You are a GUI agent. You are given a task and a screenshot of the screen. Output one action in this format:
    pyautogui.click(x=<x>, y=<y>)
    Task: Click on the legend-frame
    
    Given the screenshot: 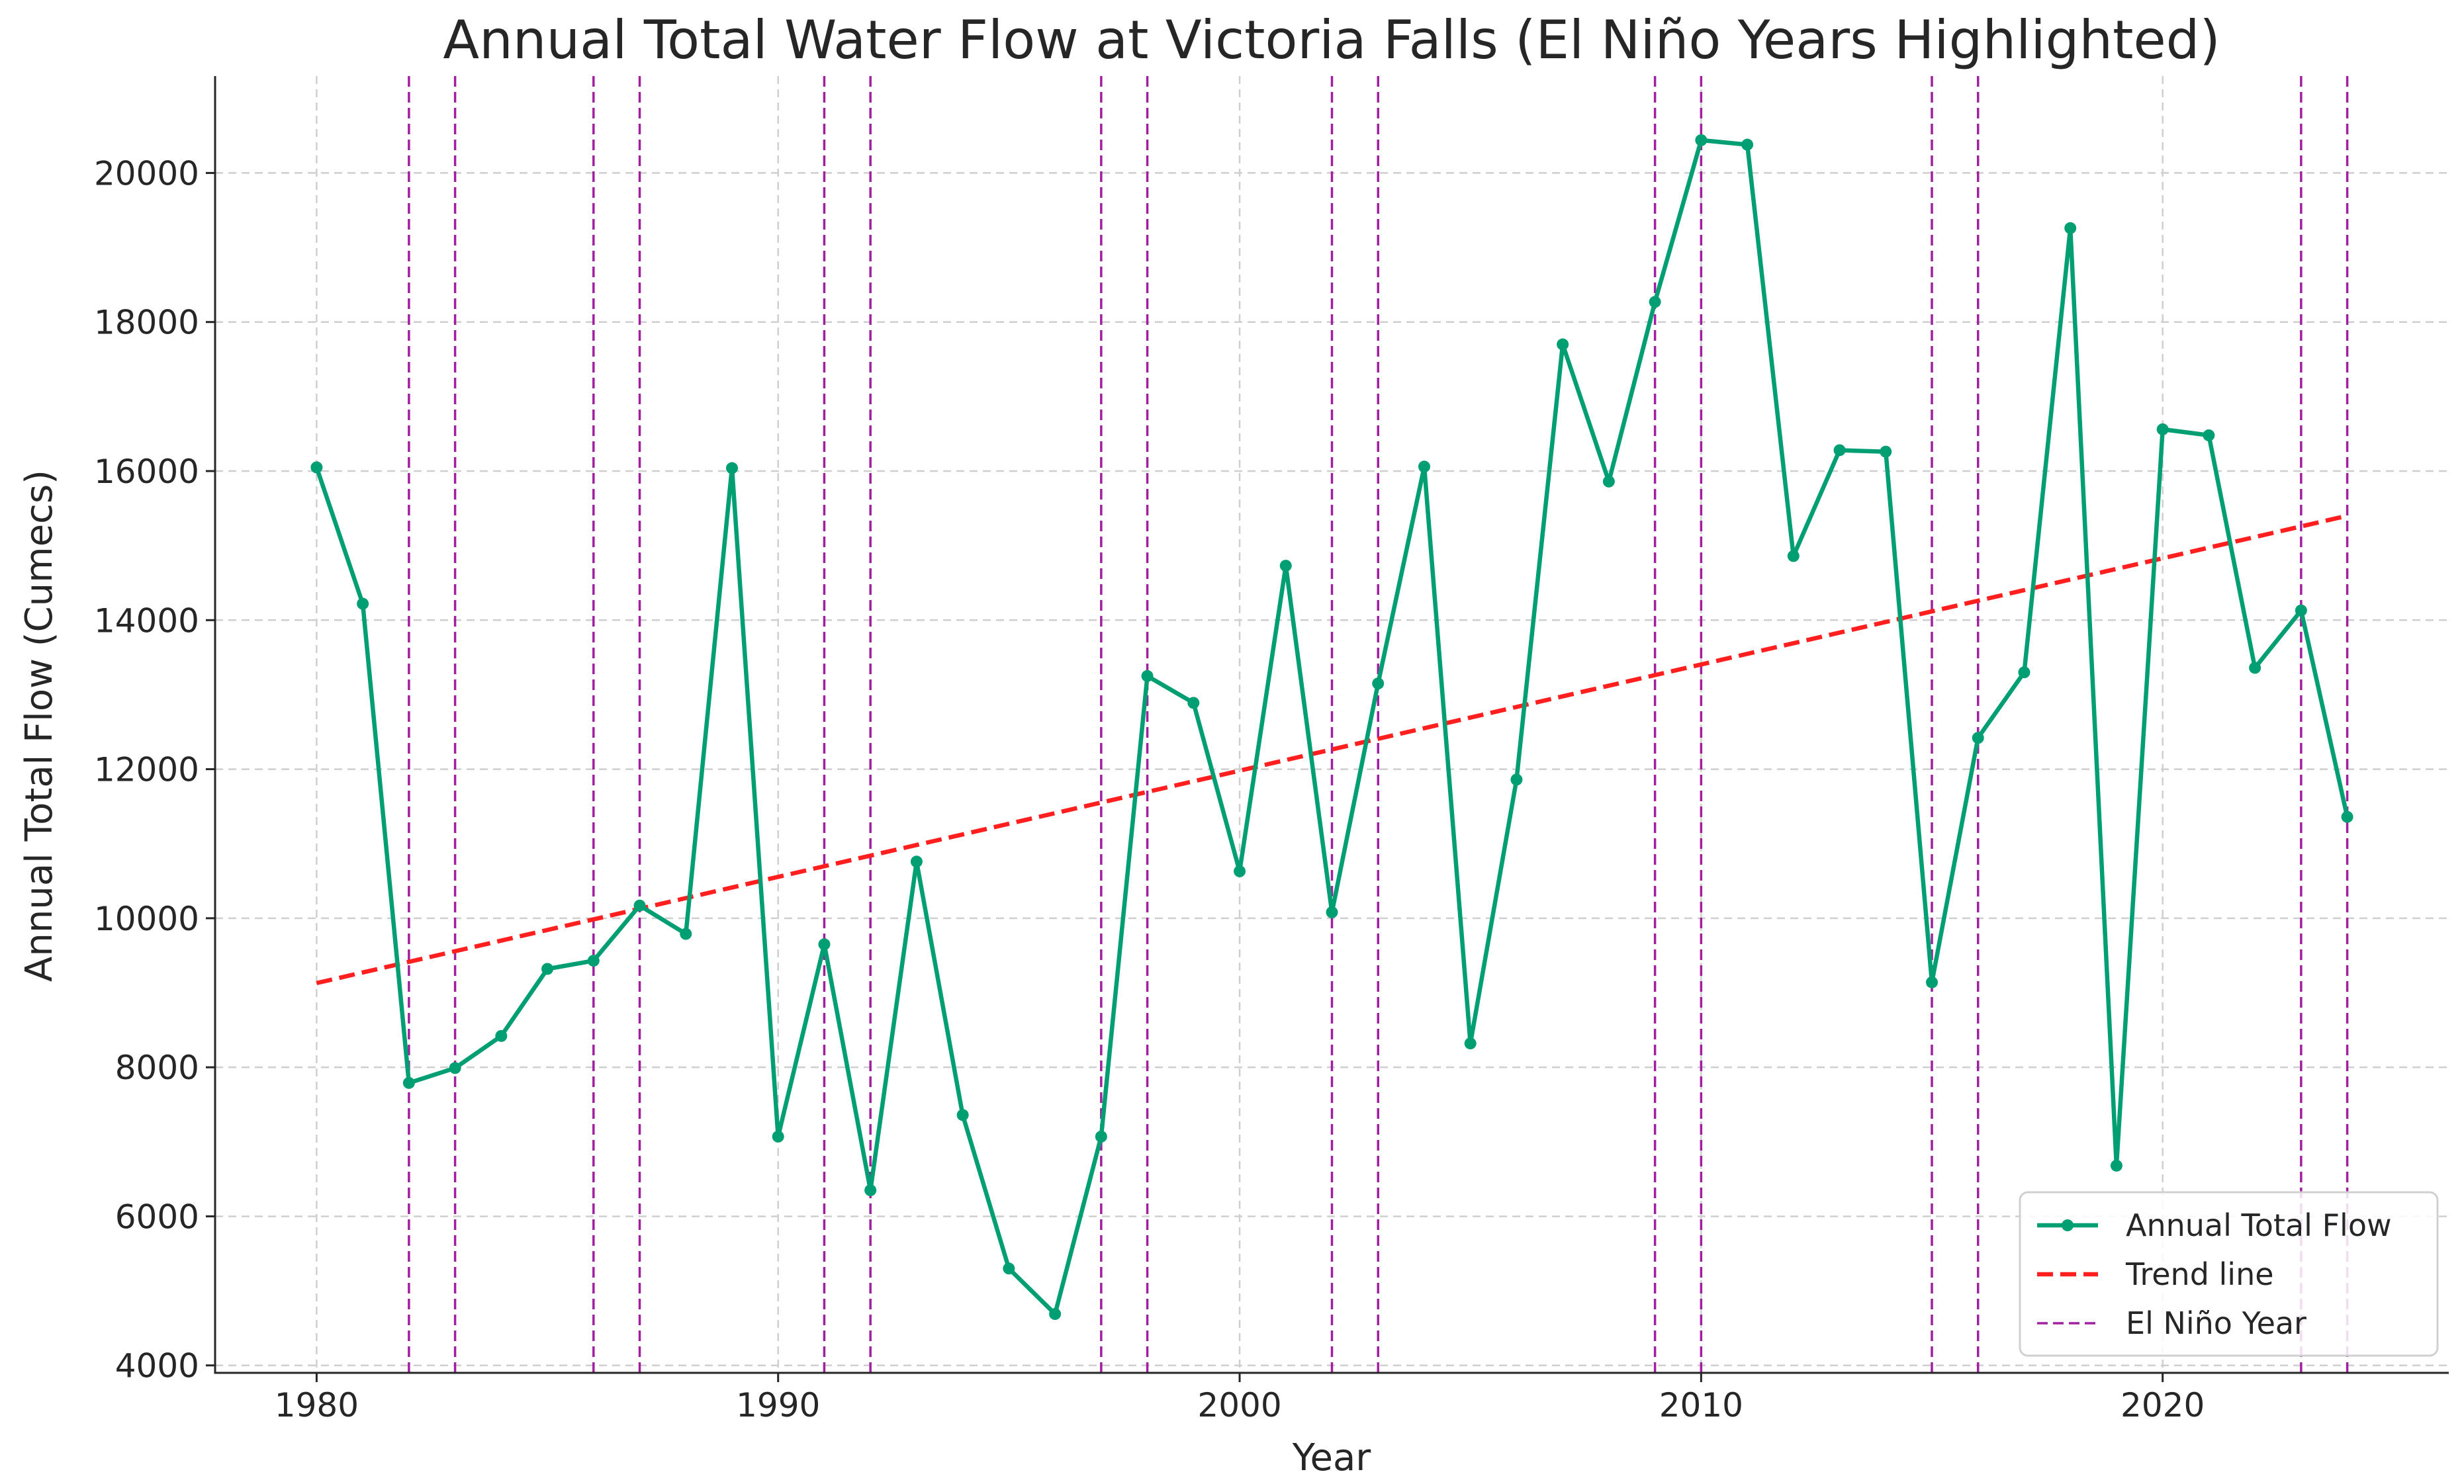 What is the action you would take?
    pyautogui.click(x=2229, y=1274)
    